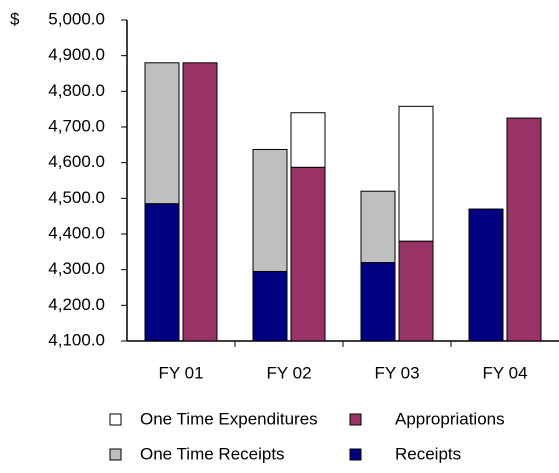  Describe the element at coordinates (76, 197) in the screenshot. I see `y-tick-label: 4,500.0` at that location.